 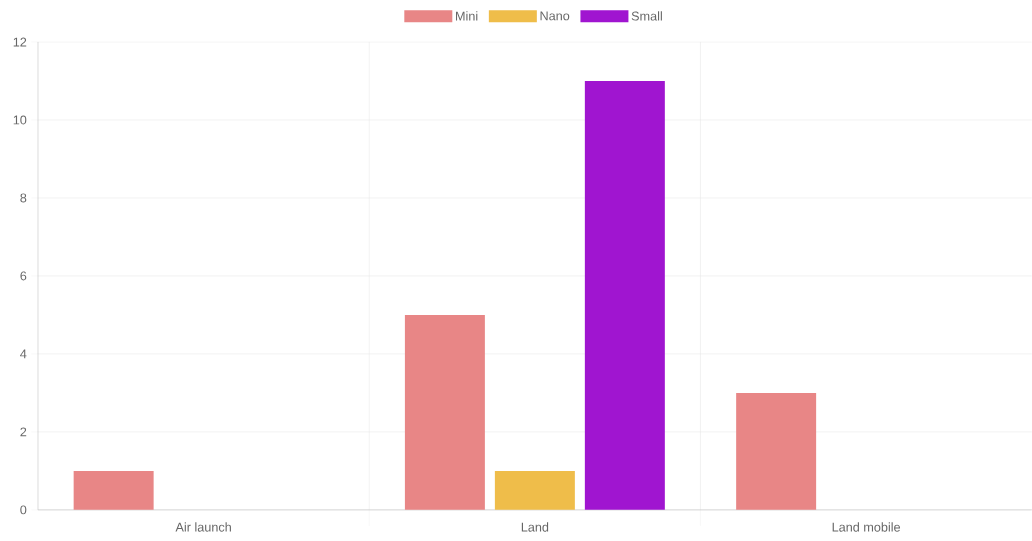 I want to click on legend-label: Mini, so click(x=467, y=16).